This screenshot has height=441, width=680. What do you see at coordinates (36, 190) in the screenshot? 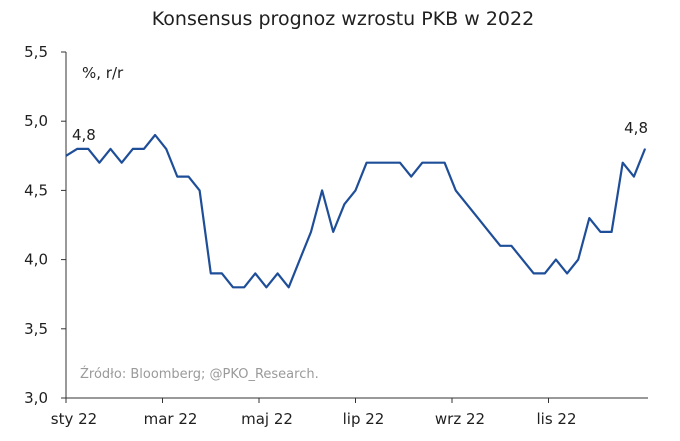
I see `y-tick-label: 4,5` at bounding box center [36, 190].